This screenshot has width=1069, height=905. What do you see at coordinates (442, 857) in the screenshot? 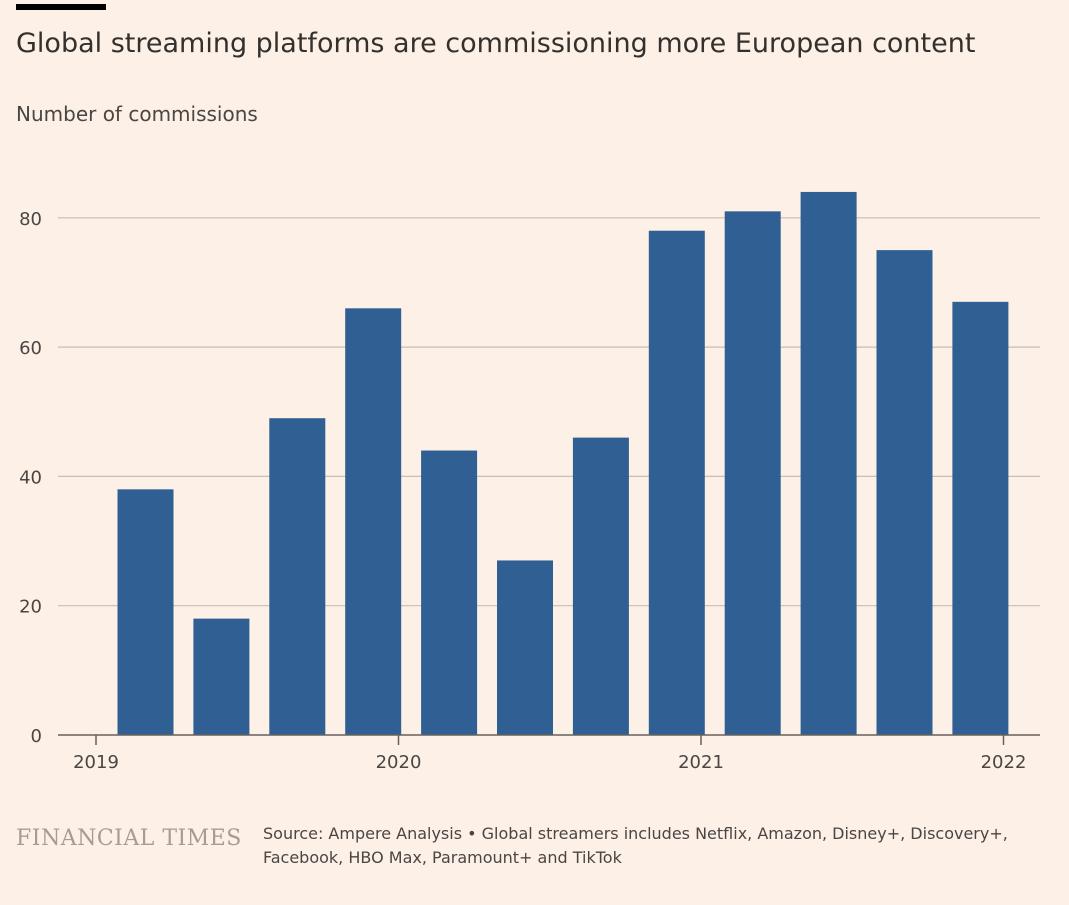
I see `source-line-2: Facebook, HBO Max, Paramount+ and TikTok` at bounding box center [442, 857].